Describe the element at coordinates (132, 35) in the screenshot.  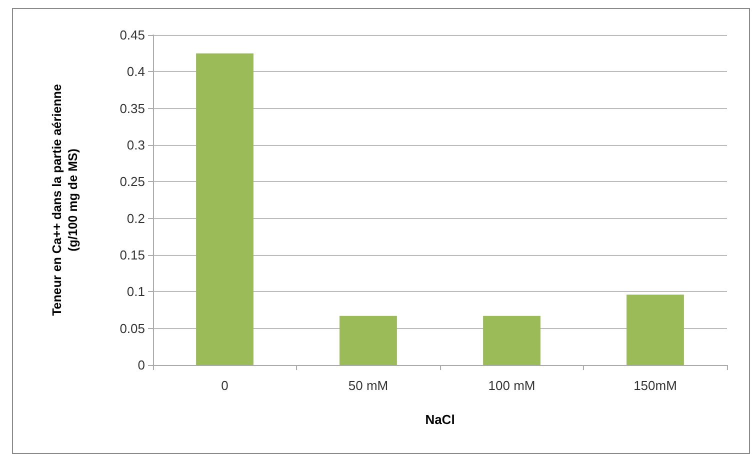
I see `y-tick-label: 0.45` at that location.